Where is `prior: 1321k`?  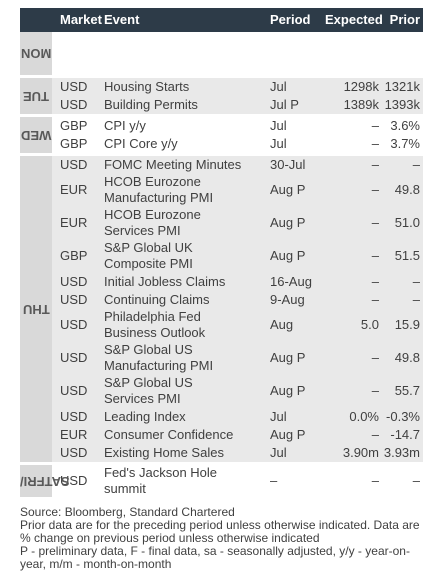
prior: 1321k is located at coordinates (403, 85).